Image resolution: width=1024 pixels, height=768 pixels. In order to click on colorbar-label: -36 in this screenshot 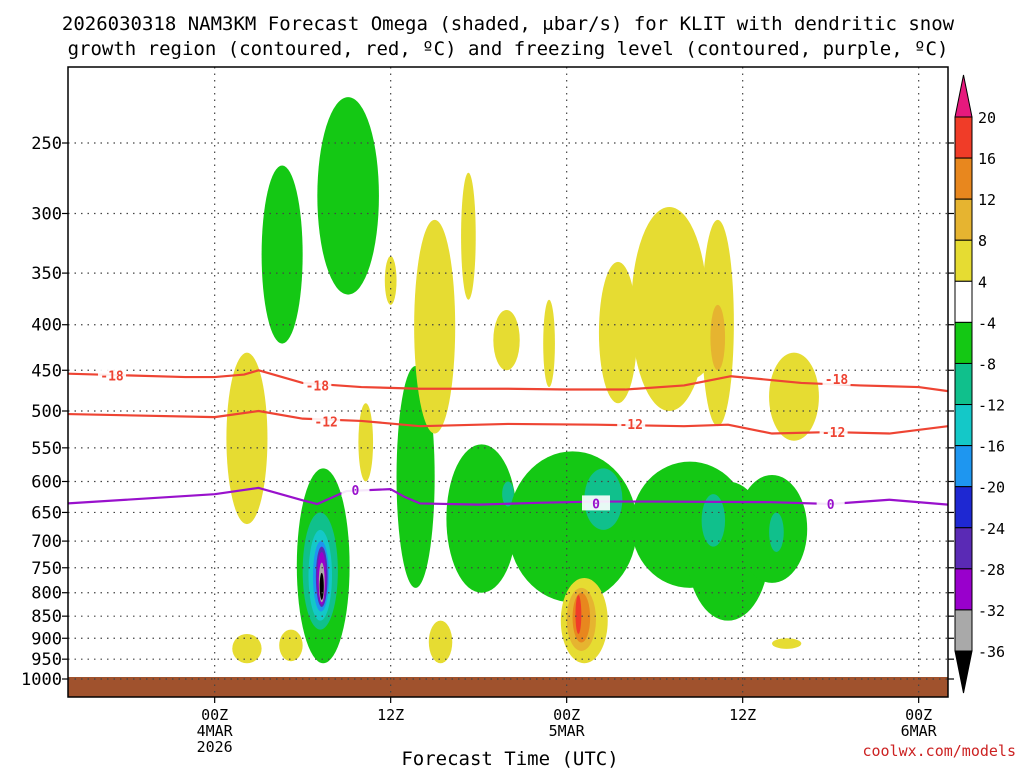, I will do `click(991, 652)`.